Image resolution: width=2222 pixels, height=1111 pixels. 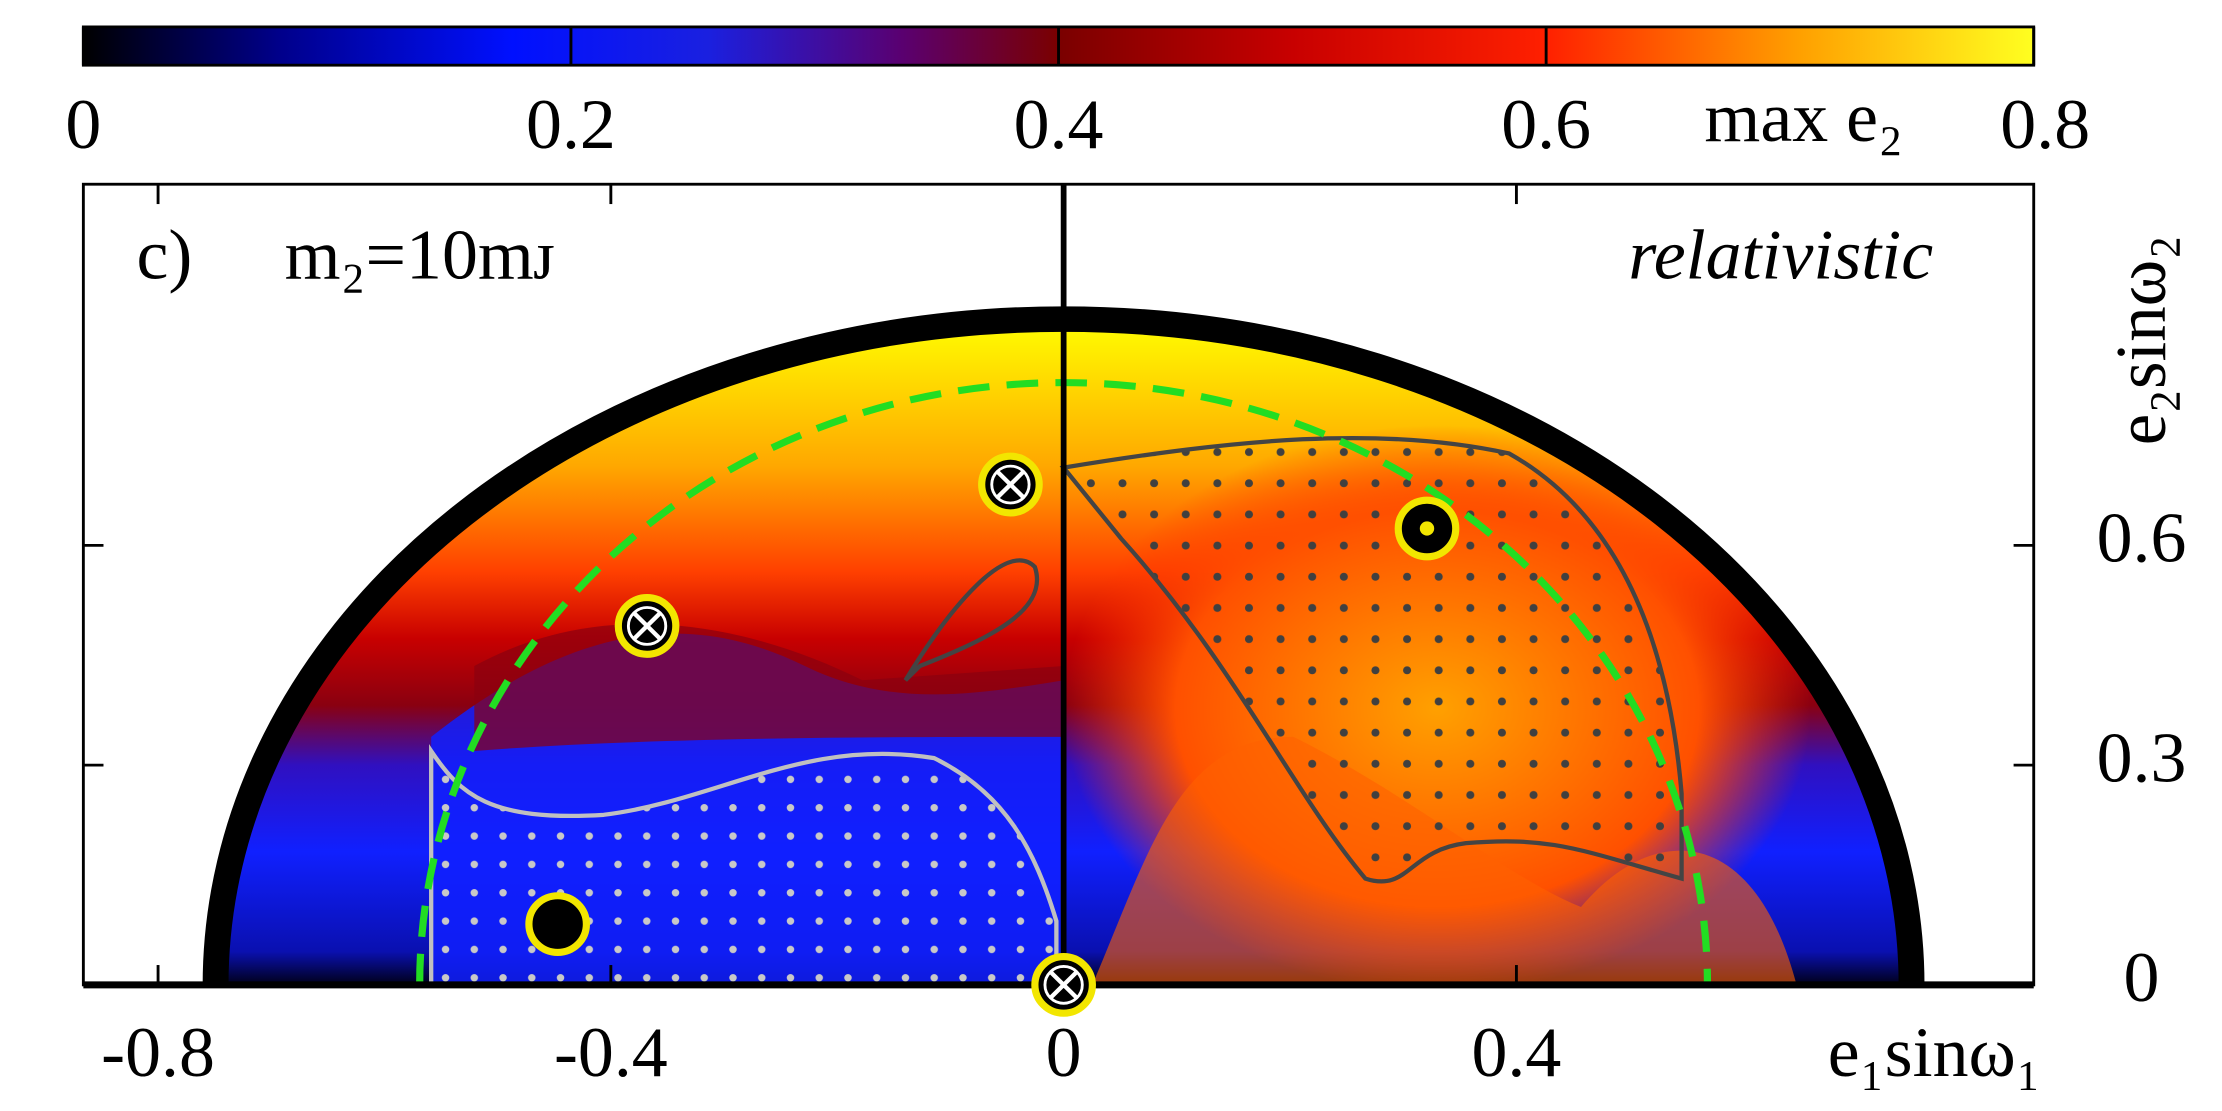 I want to click on annotation: m₂=10mᴊ, so click(x=420, y=255).